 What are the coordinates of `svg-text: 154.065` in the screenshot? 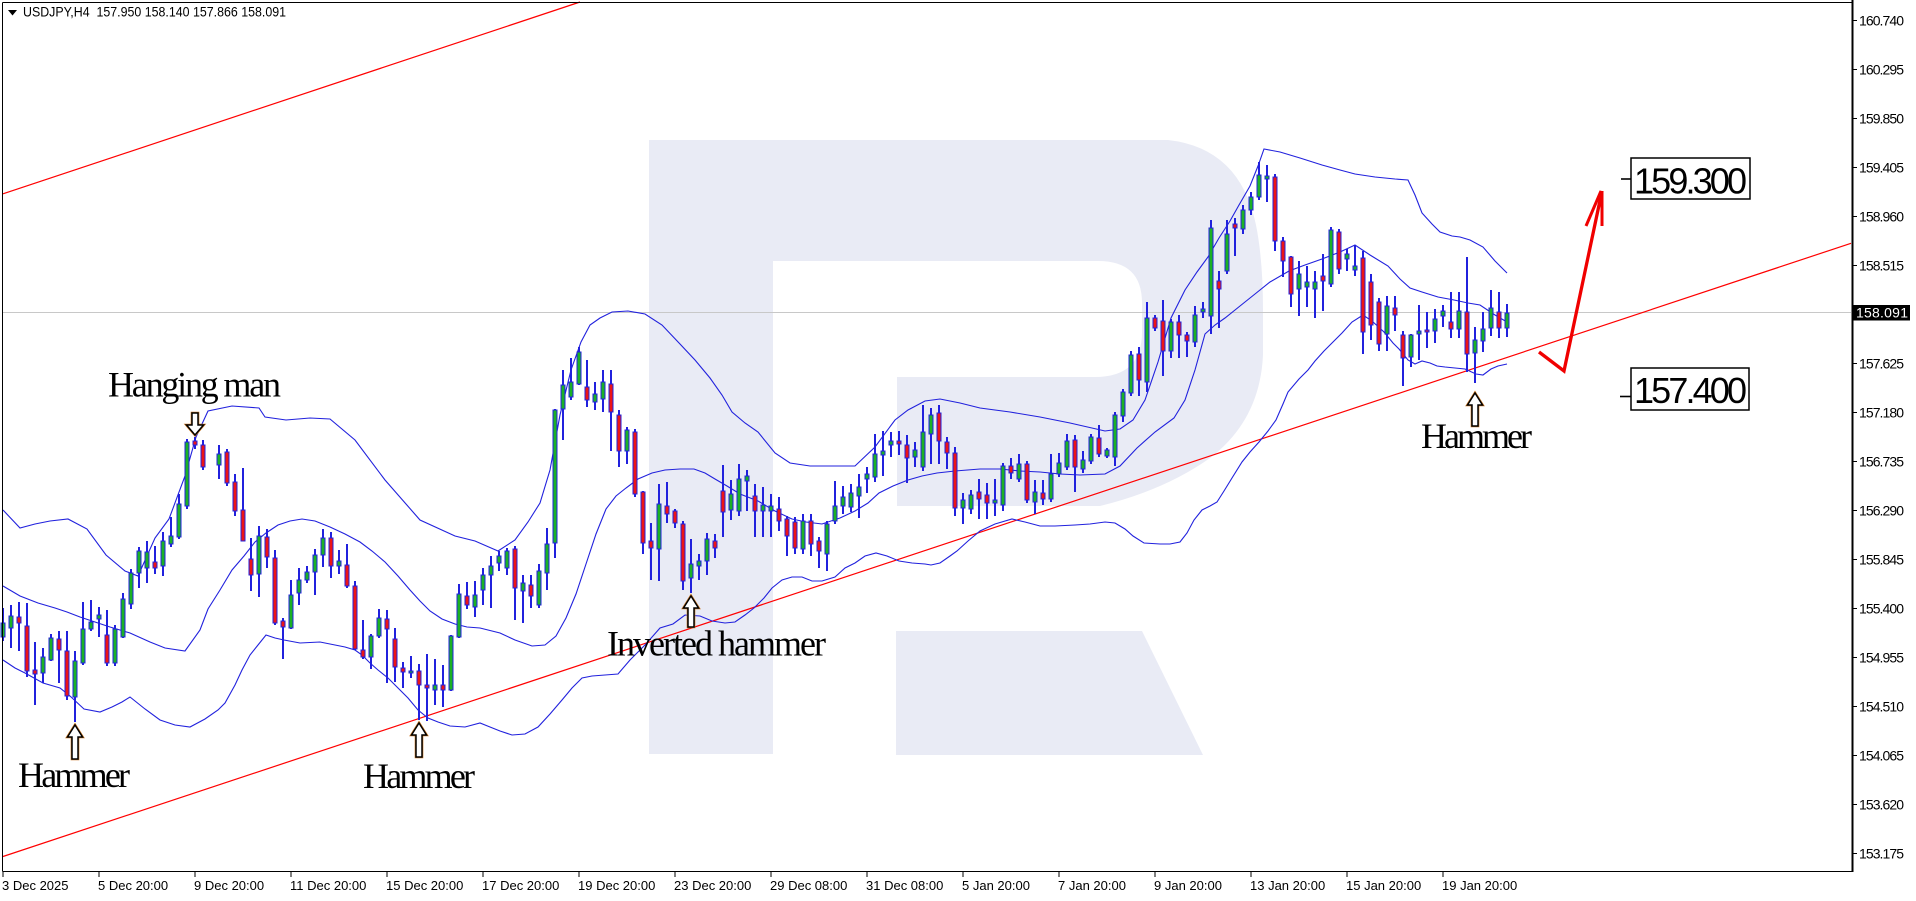 It's located at (1881, 756).